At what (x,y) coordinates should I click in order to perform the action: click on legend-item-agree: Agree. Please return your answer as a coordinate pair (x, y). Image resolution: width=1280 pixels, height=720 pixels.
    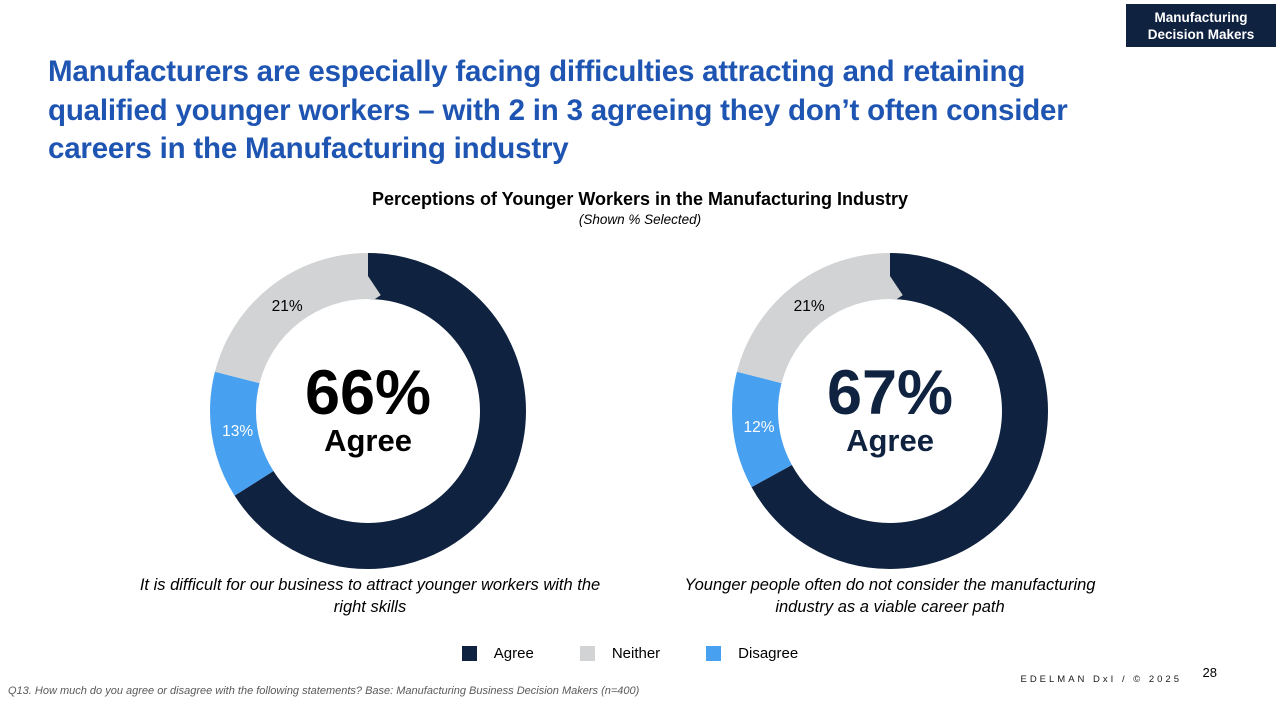
    Looking at the image, I should click on (497, 653).